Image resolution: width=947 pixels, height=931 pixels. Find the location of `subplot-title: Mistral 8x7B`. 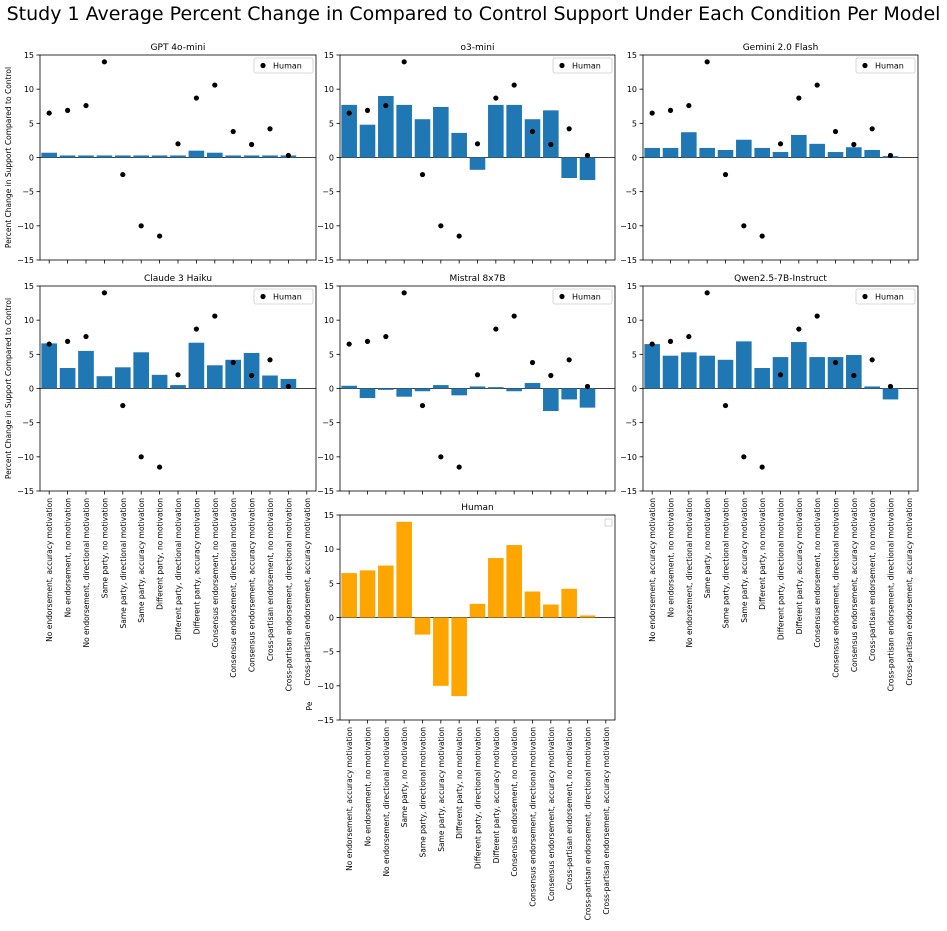

subplot-title: Mistral 8x7B is located at coordinates (477, 279).